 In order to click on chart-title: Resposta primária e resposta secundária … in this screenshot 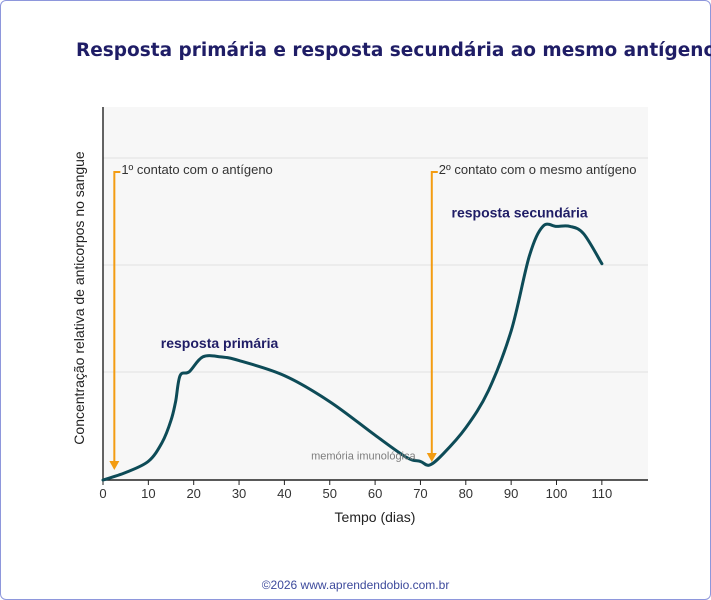, I will do `click(393, 50)`.